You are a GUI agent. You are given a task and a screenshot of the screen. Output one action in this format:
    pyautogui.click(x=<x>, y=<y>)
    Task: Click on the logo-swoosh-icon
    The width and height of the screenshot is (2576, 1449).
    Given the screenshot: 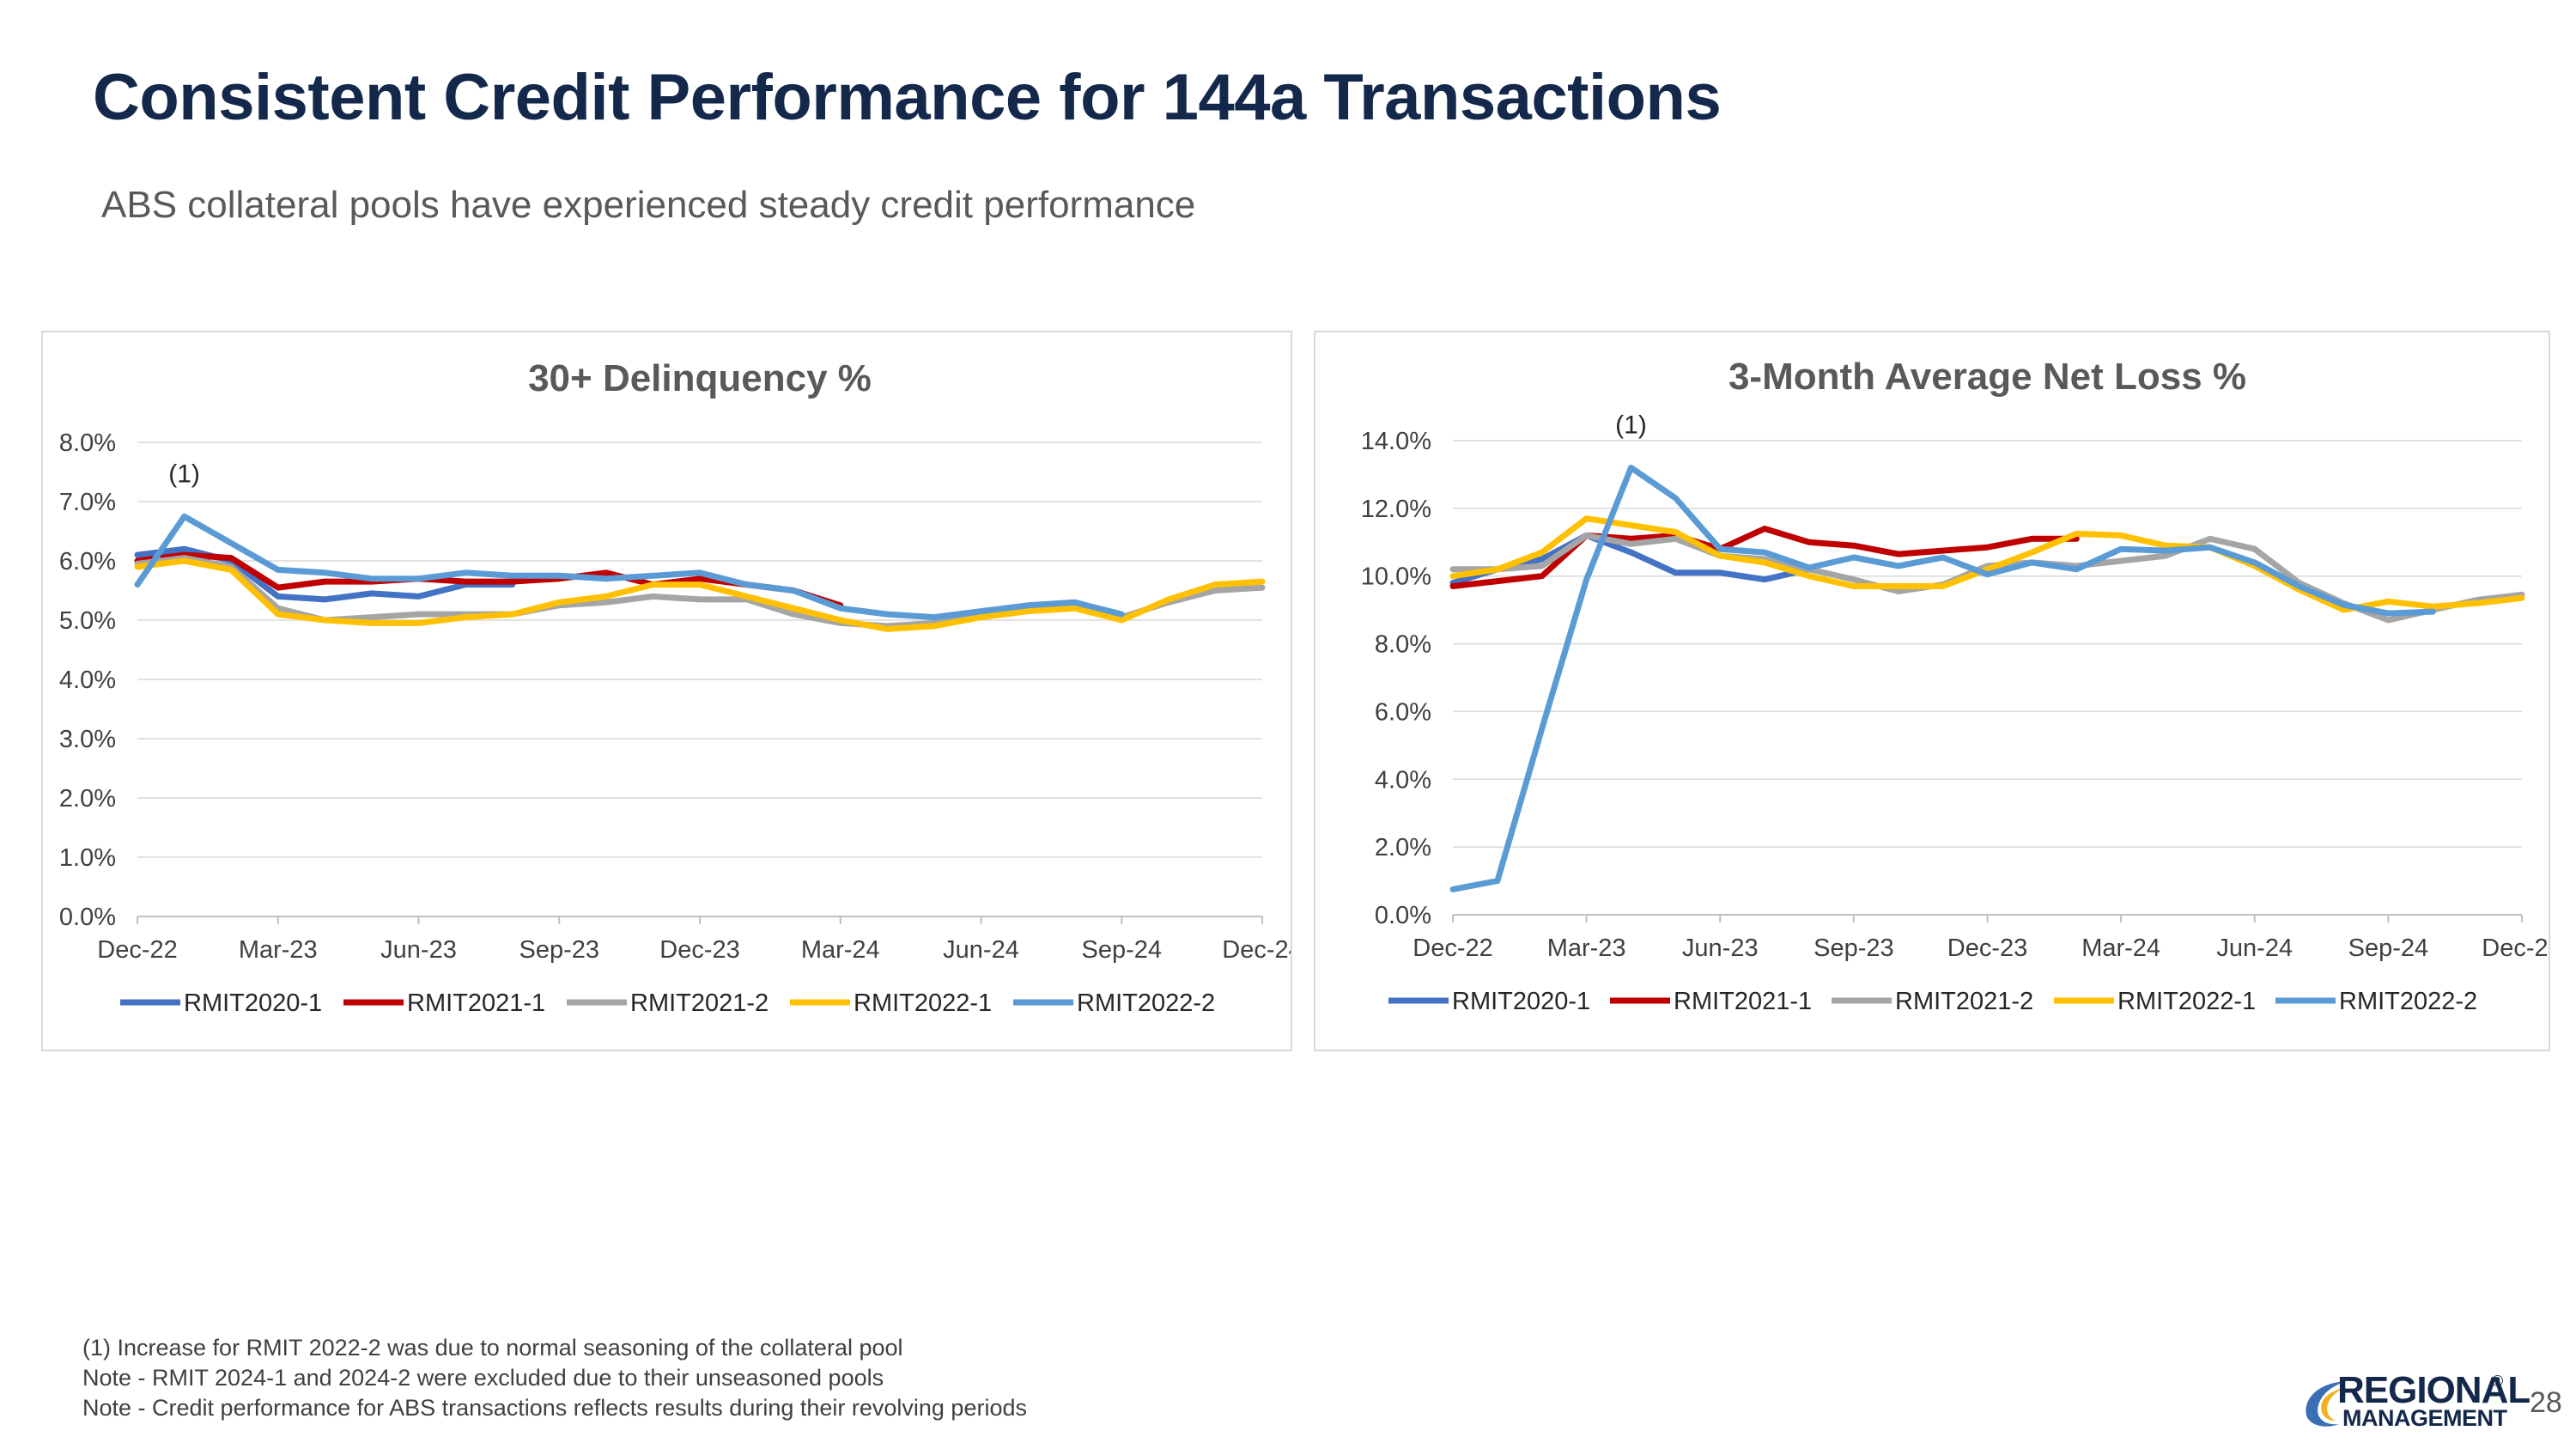 What is the action you would take?
    pyautogui.click(x=2326, y=1404)
    